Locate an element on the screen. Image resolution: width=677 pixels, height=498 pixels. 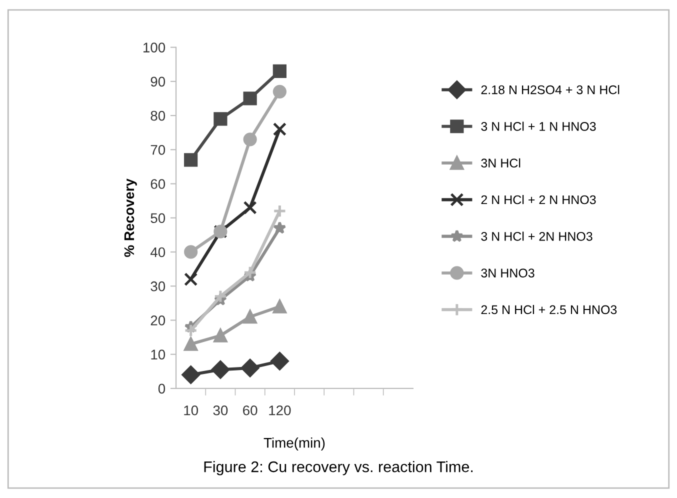
legend-label: 2.5 N HCl + 2.5 N HNO3 is located at coordinates (549, 309).